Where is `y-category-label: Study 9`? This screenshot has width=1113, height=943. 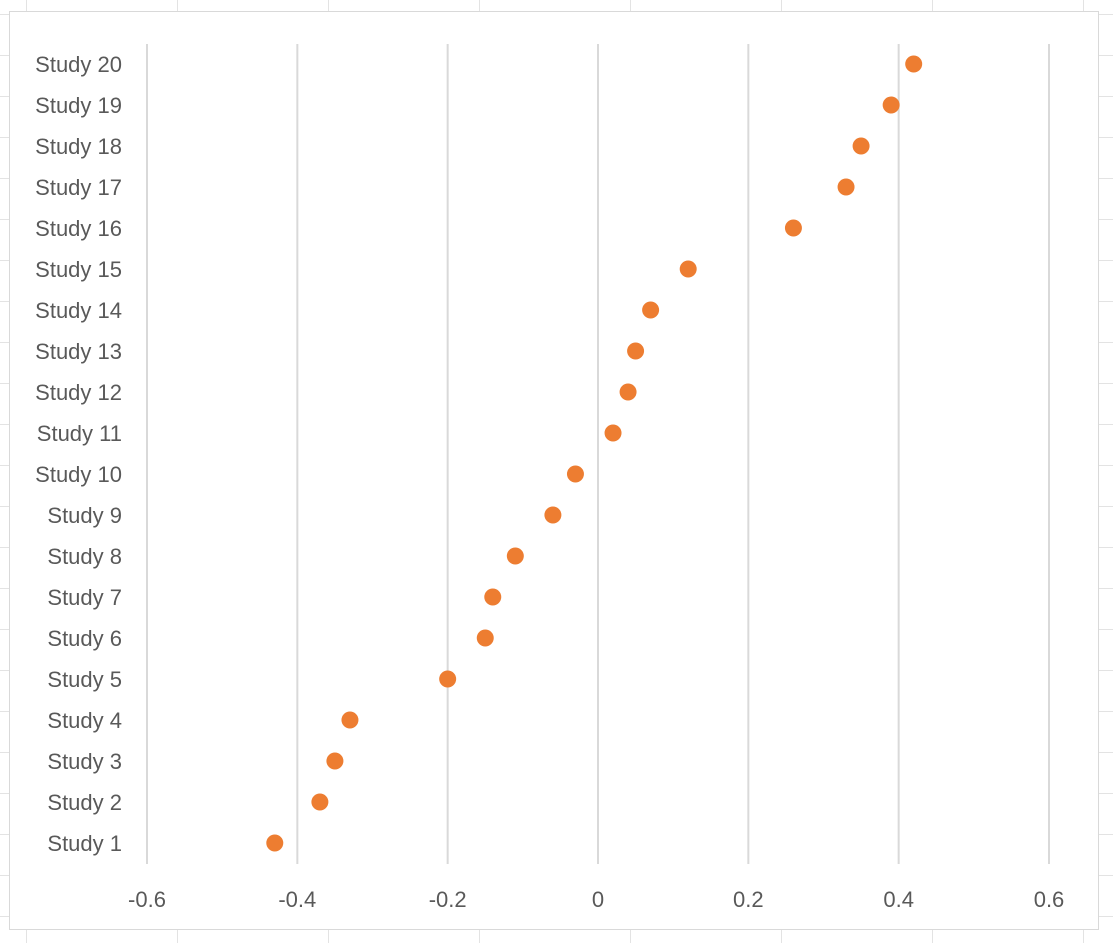
y-category-label: Study 9 is located at coordinates (84, 515).